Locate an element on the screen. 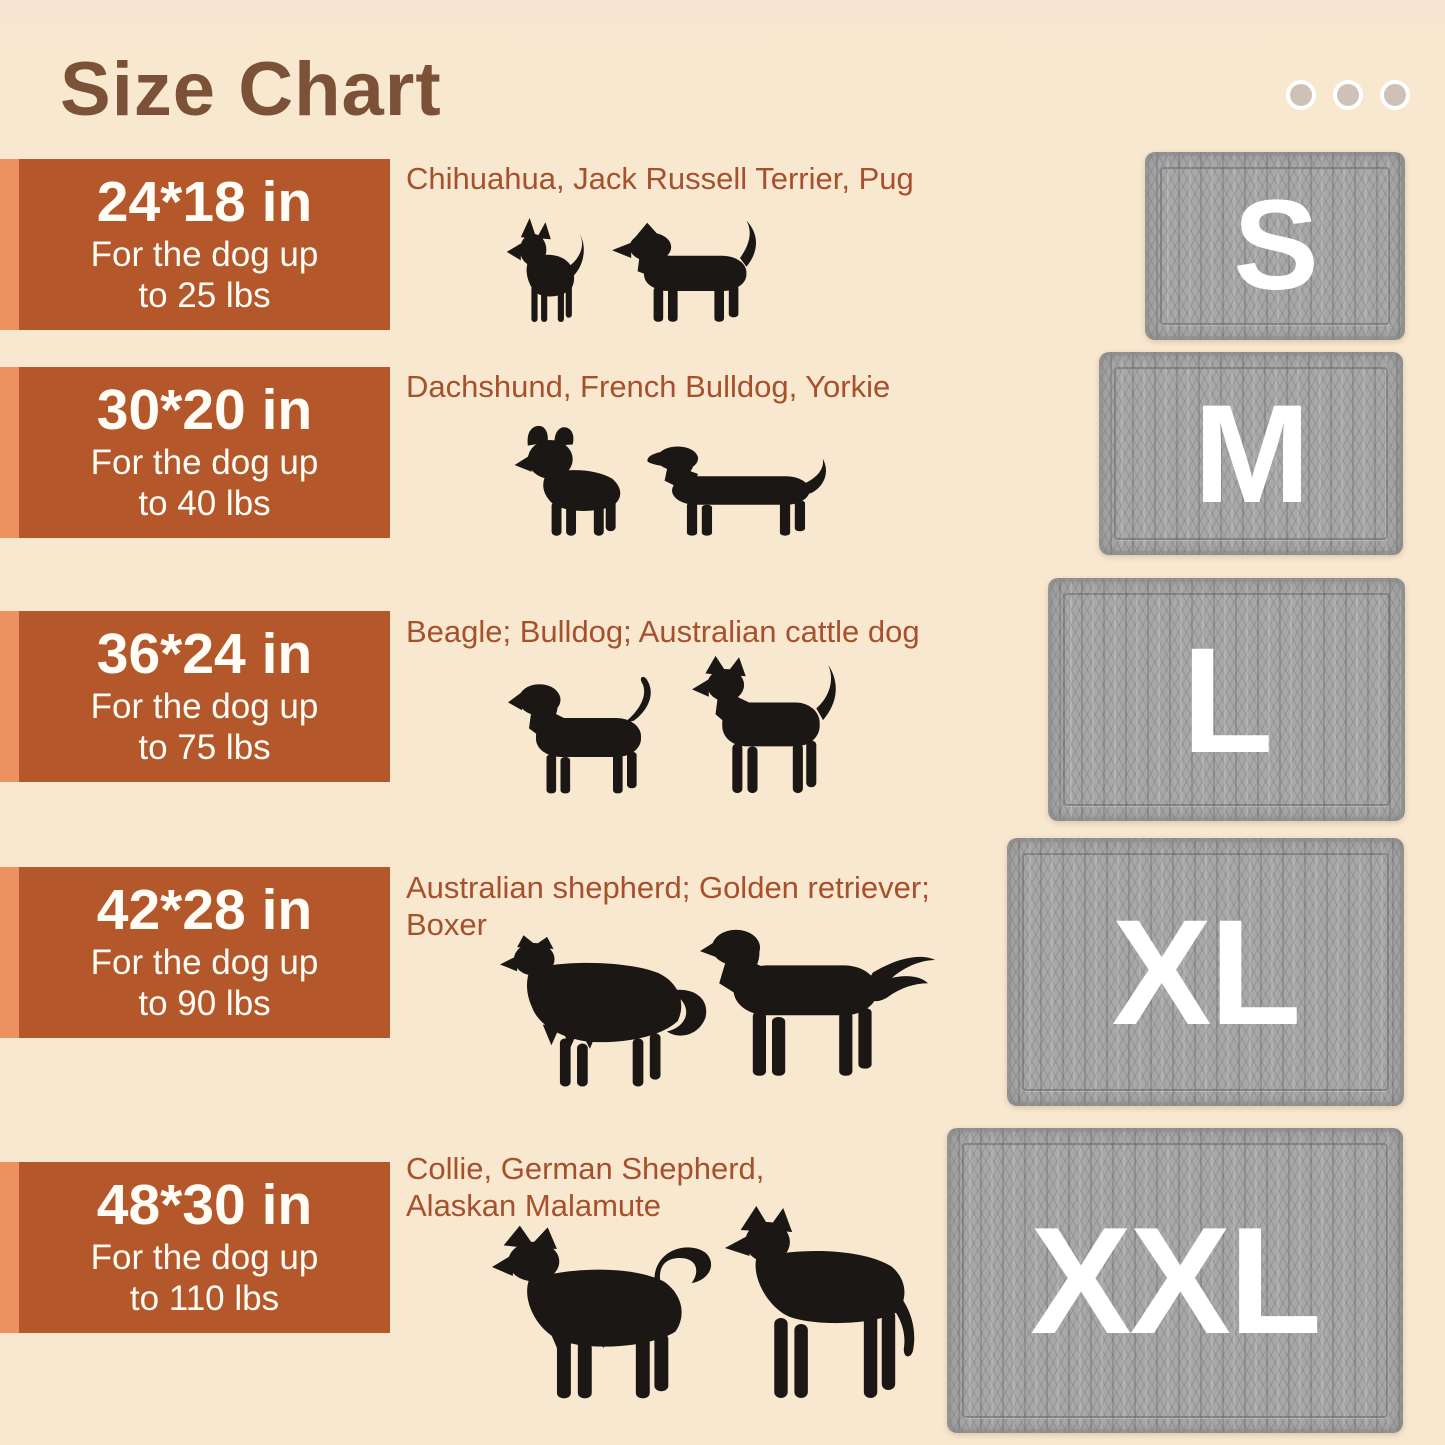 This screenshot has width=1445, height=1445. mat-size-xxl: XXL is located at coordinates (1175, 1280).